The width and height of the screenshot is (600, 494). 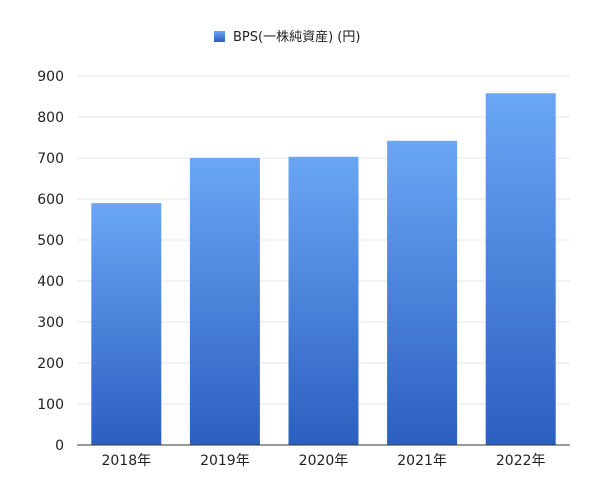 What do you see at coordinates (521, 461) in the screenshot?
I see `x-tick-label: 2022年` at bounding box center [521, 461].